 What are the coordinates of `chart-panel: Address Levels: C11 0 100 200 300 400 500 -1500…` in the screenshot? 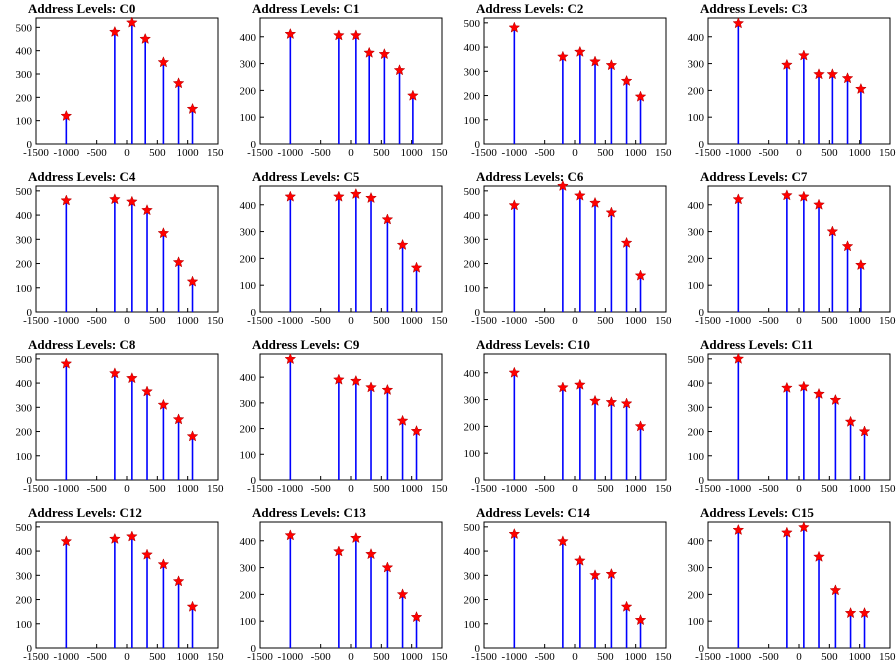 It's located at (792, 416).